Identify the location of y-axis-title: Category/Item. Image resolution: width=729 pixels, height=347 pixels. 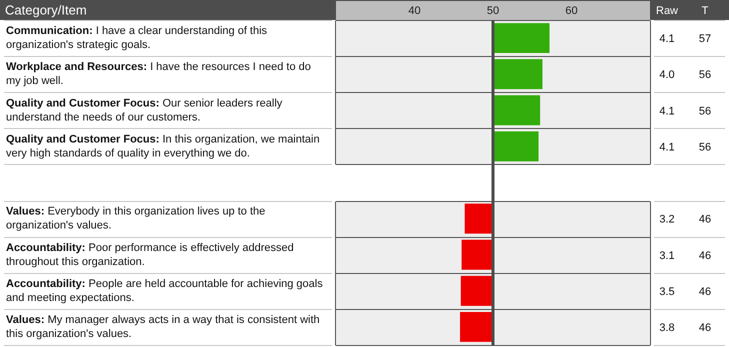
(46, 10).